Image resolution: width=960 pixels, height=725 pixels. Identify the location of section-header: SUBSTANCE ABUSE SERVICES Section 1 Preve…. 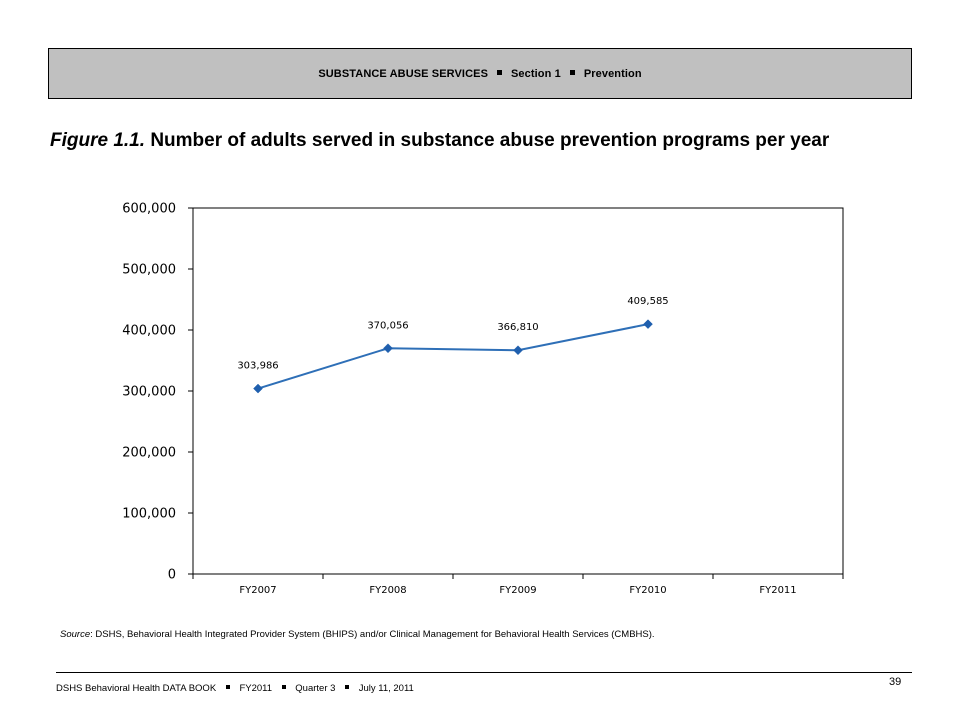
(480, 73).